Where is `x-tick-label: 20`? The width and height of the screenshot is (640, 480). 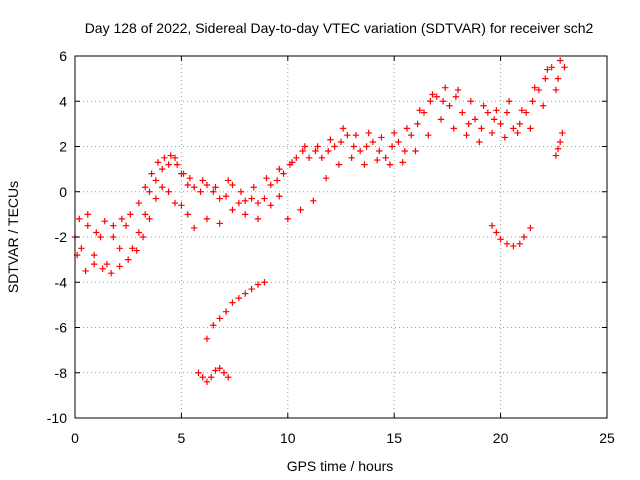
x-tick-label: 20 is located at coordinates (501, 438).